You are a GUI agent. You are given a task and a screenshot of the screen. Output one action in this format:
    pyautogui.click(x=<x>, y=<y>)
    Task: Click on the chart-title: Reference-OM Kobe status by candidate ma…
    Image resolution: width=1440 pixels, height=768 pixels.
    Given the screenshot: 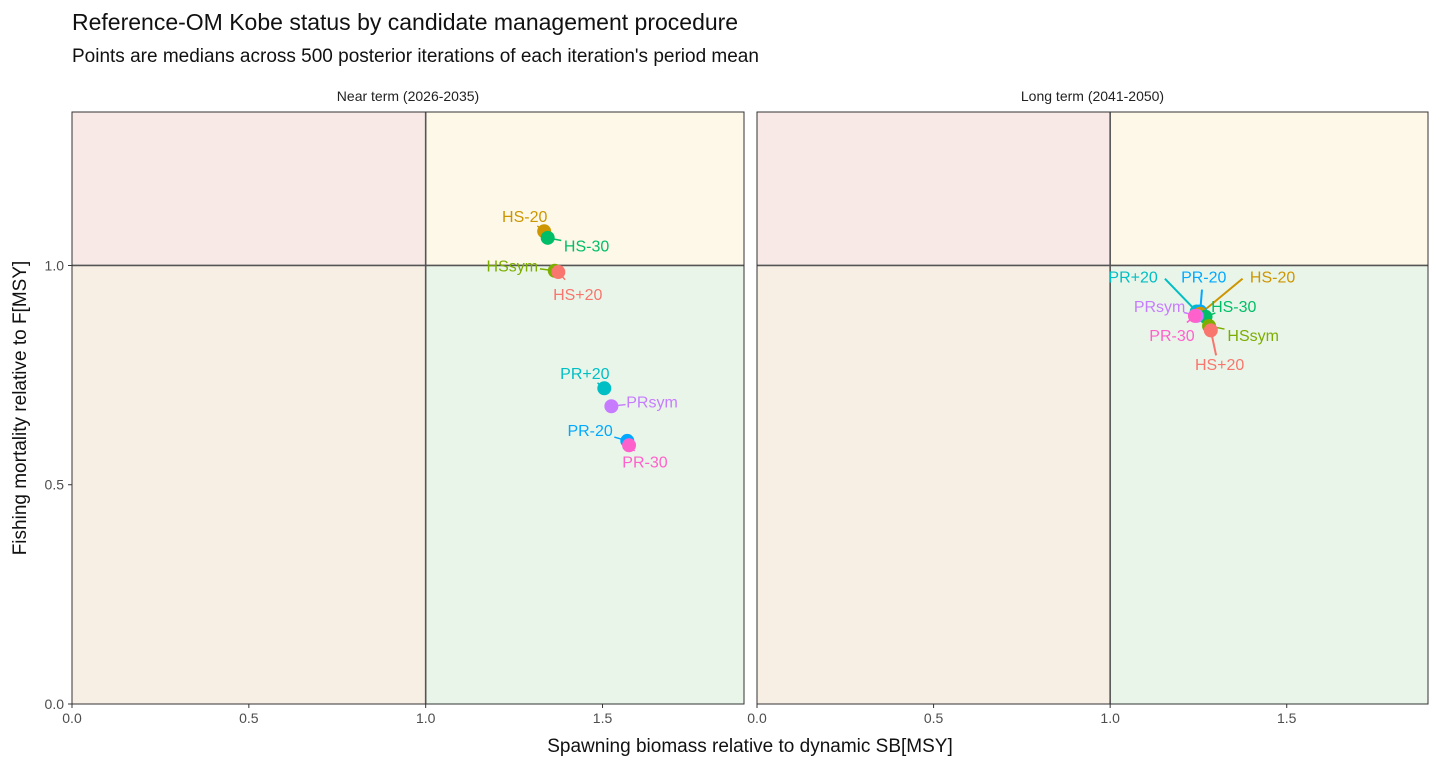 What is the action you would take?
    pyautogui.click(x=405, y=22)
    